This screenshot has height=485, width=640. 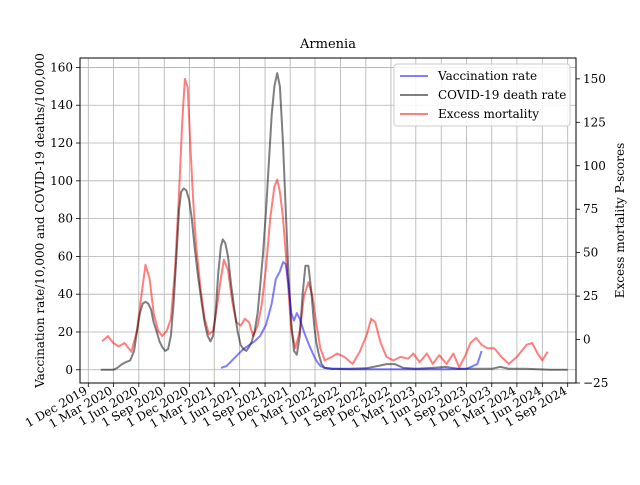 I want to click on y-left-tick-label: 20, so click(x=65, y=332).